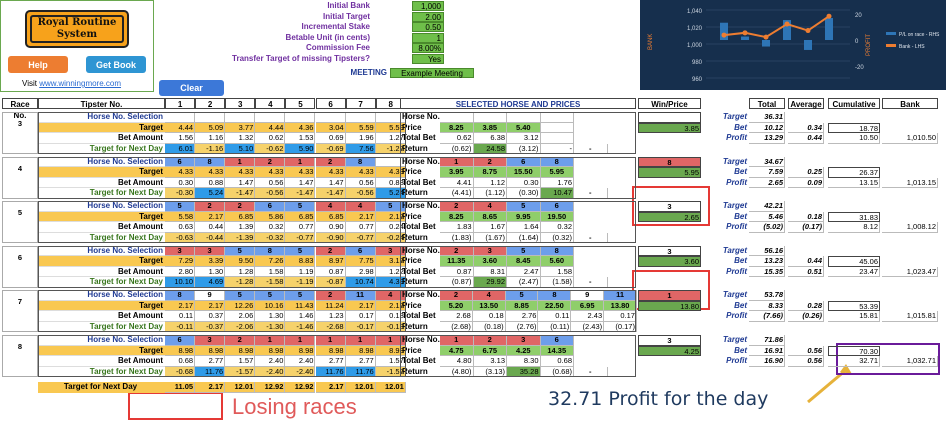  Describe the element at coordinates (910, 183) in the screenshot. I see `bank-value: 1,013.15` at that location.